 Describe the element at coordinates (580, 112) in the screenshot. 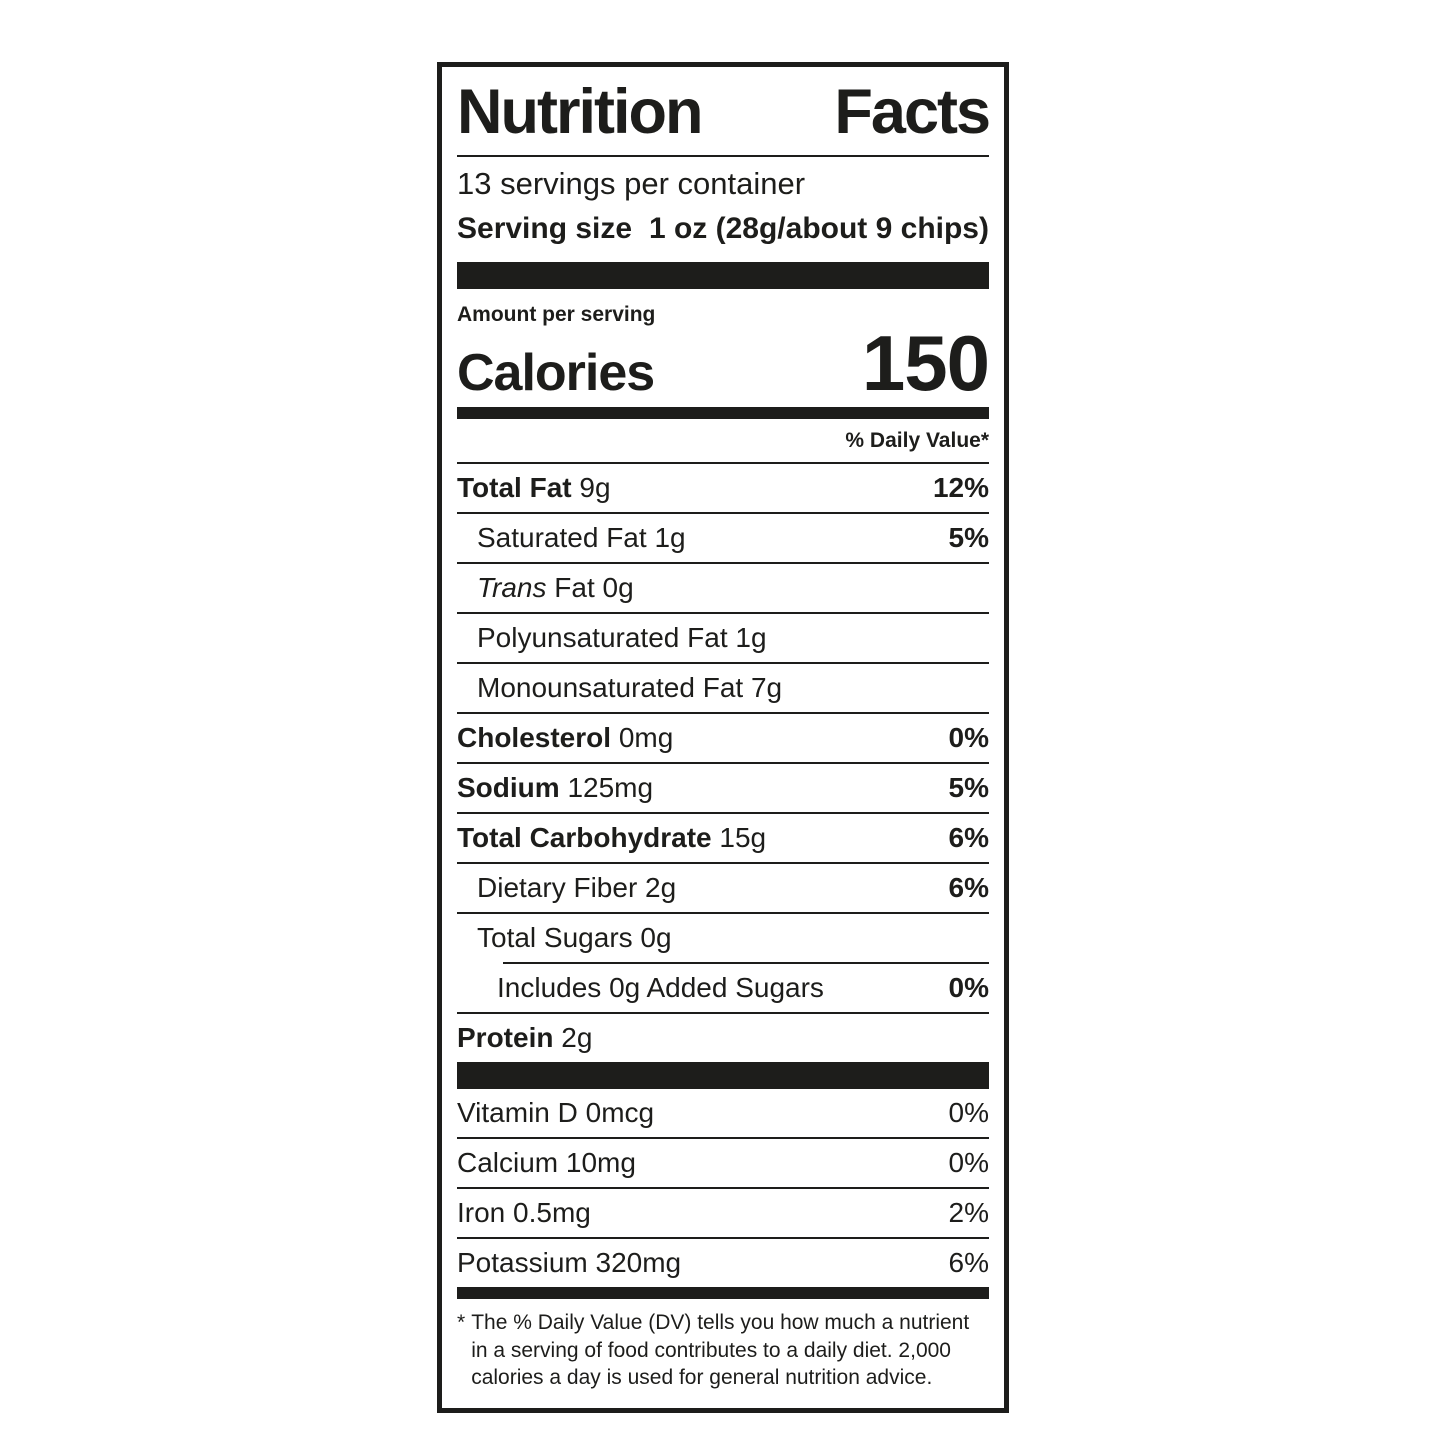

I see `title-word-nutrition: Nutrition` at that location.